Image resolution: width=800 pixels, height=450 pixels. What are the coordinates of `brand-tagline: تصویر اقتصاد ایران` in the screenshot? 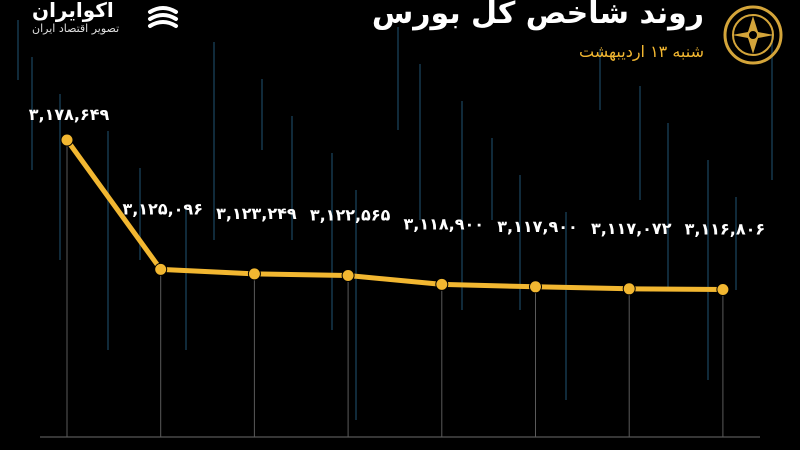 It's located at (76, 28).